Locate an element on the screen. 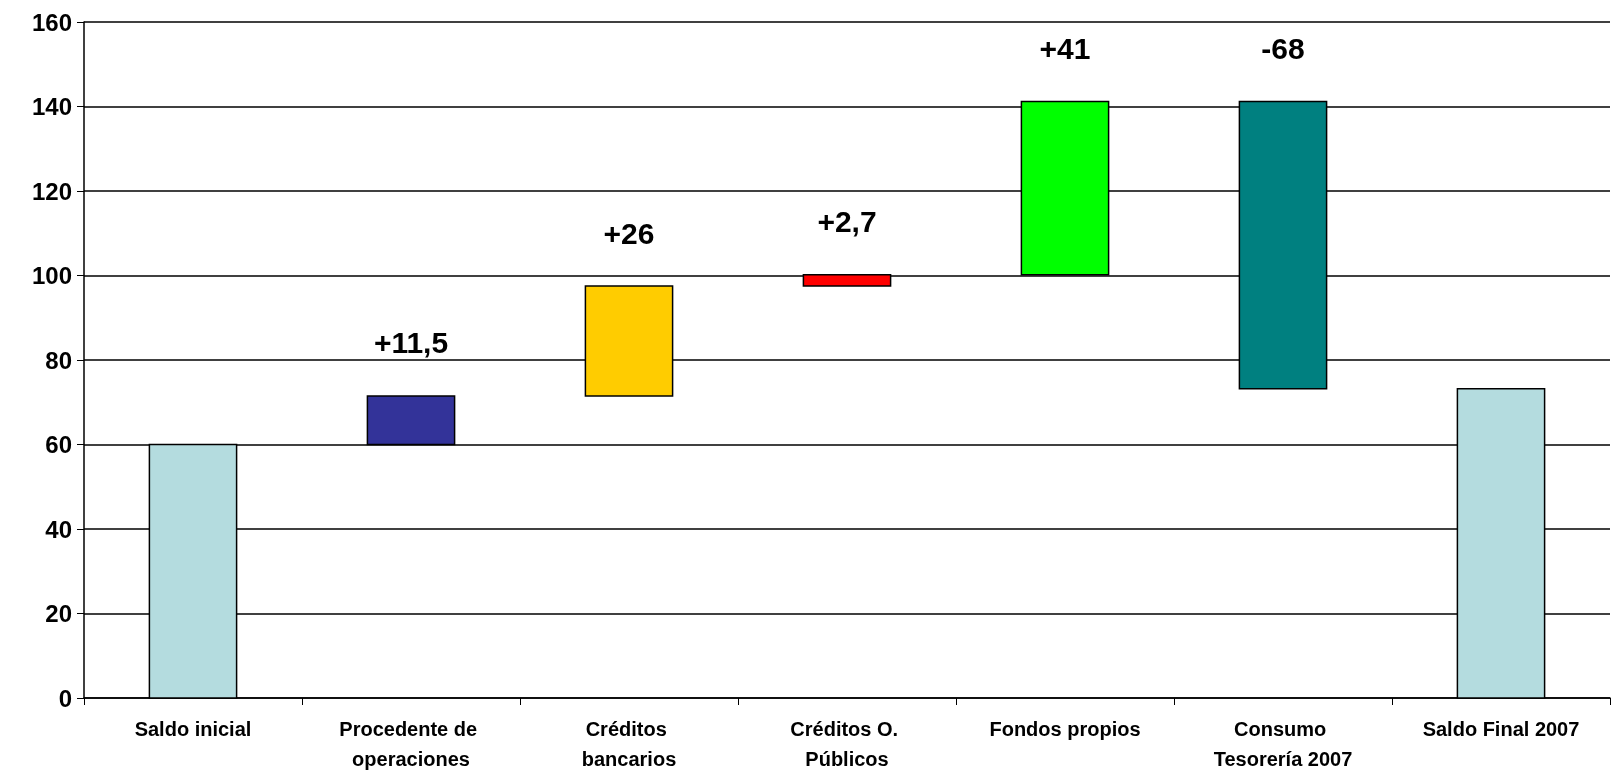  y-tick-label: 160 is located at coordinates (51, 22).